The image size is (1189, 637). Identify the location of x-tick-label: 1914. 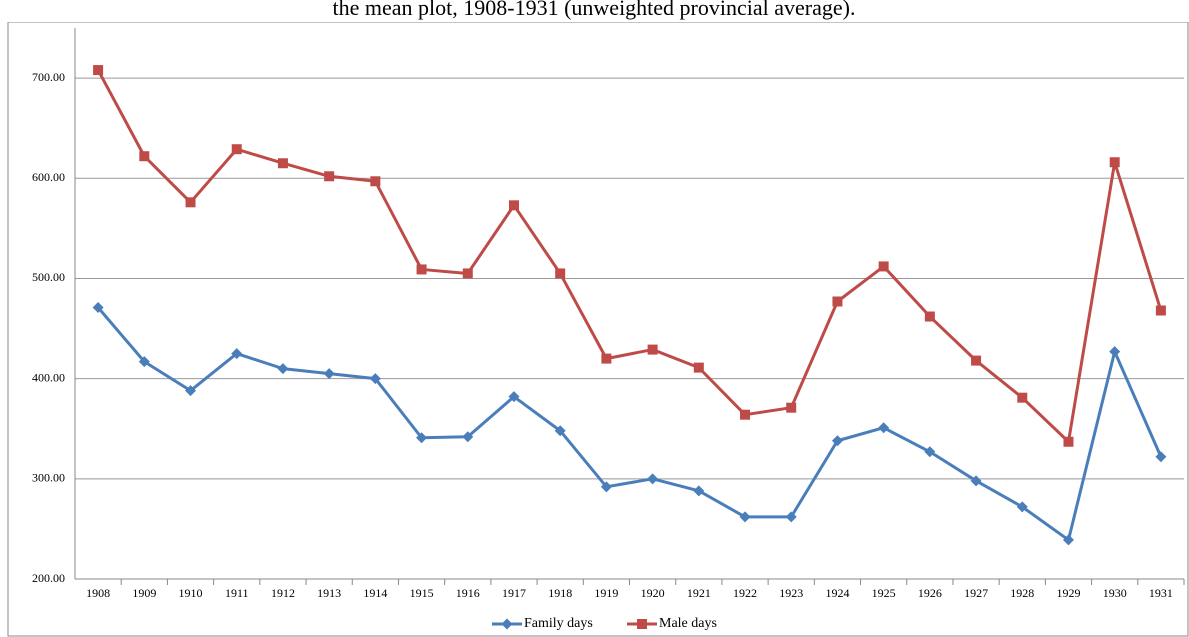
(375, 593).